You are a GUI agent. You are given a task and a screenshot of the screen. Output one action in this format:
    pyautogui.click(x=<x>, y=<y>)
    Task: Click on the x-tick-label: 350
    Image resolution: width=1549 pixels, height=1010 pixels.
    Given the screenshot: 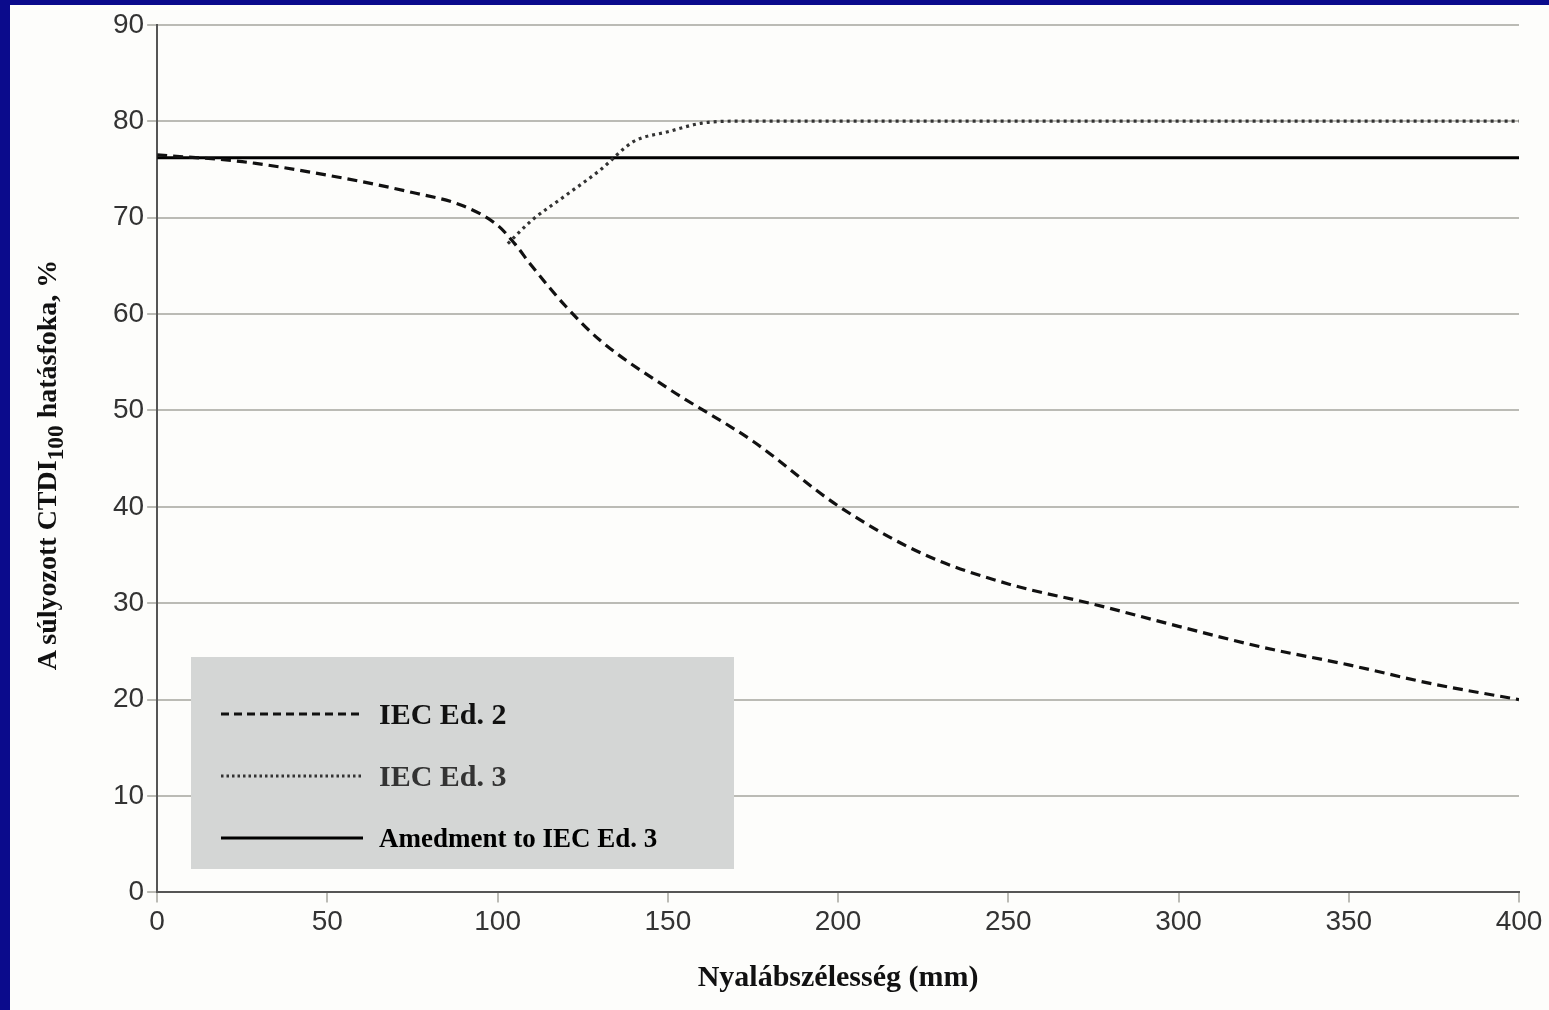 What is the action you would take?
    pyautogui.click(x=1349, y=920)
    